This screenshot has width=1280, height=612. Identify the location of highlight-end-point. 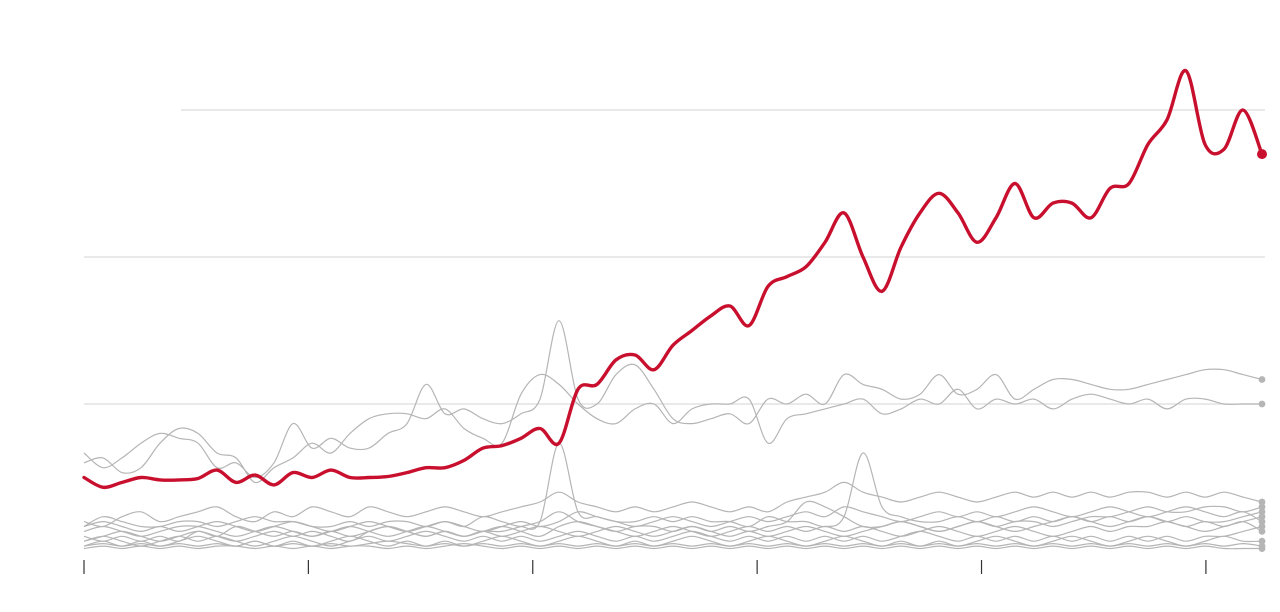
(1262, 154).